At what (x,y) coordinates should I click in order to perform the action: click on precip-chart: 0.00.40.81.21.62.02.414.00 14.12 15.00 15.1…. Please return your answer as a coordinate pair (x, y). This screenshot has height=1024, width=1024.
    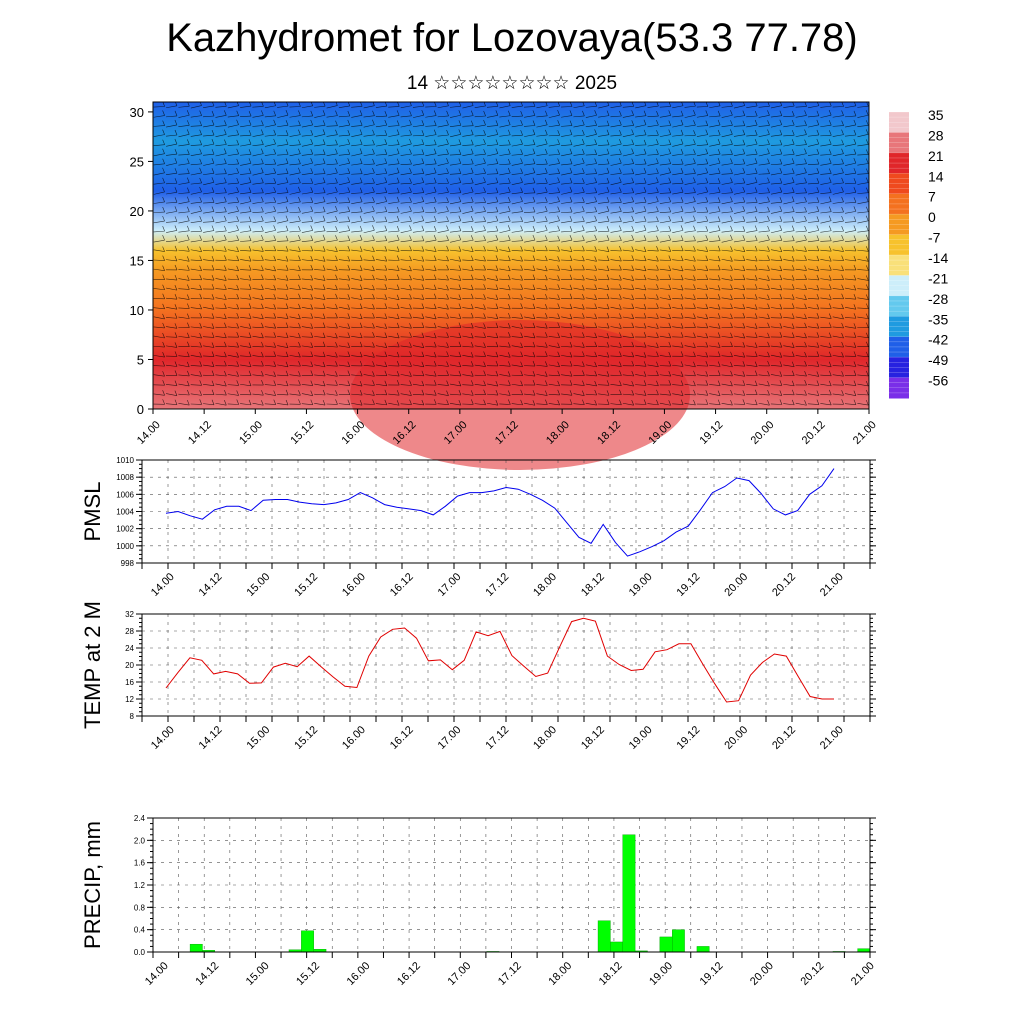
    Looking at the image, I should click on (478, 901).